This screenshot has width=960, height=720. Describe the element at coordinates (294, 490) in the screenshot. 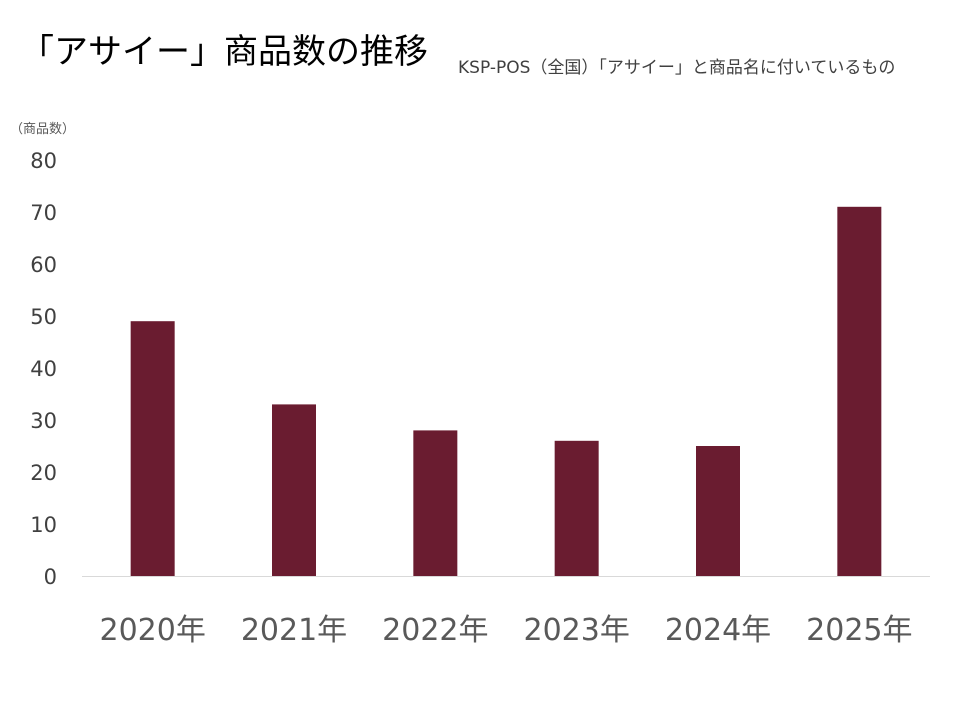

I see `bar-2021年` at that location.